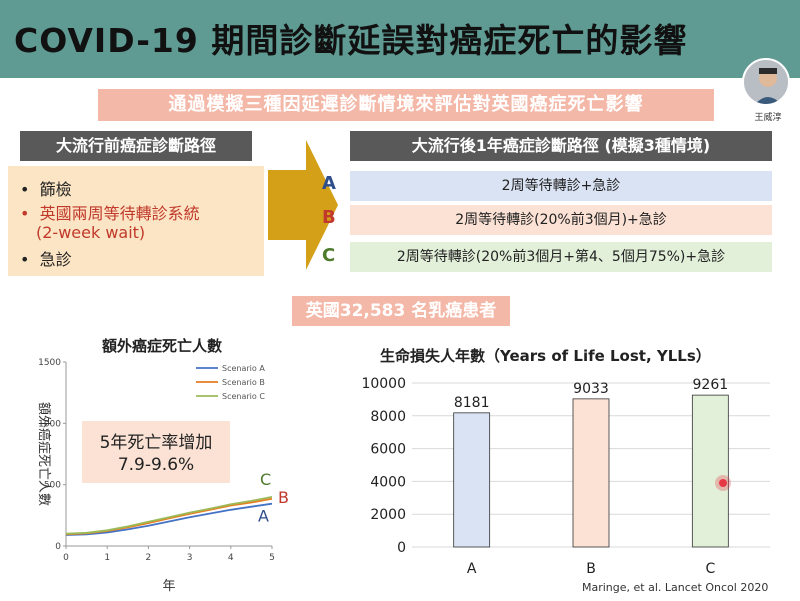 The height and width of the screenshot is (601, 800). What do you see at coordinates (265, 479) in the screenshot?
I see `line-end-label-c: C` at bounding box center [265, 479].